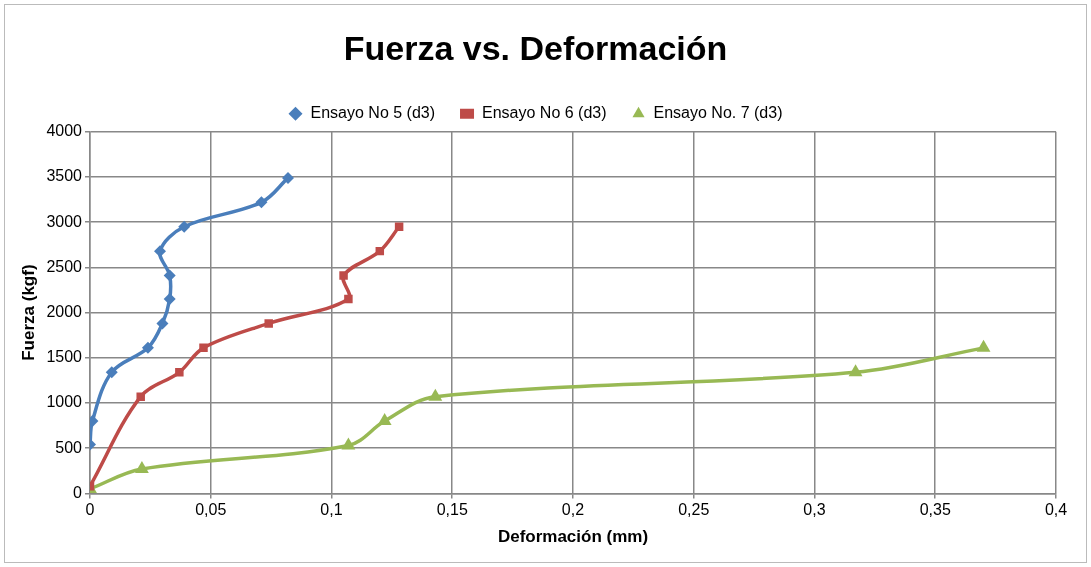  Describe the element at coordinates (1056, 510) in the screenshot. I see `x-tick-label: 0,4` at that location.